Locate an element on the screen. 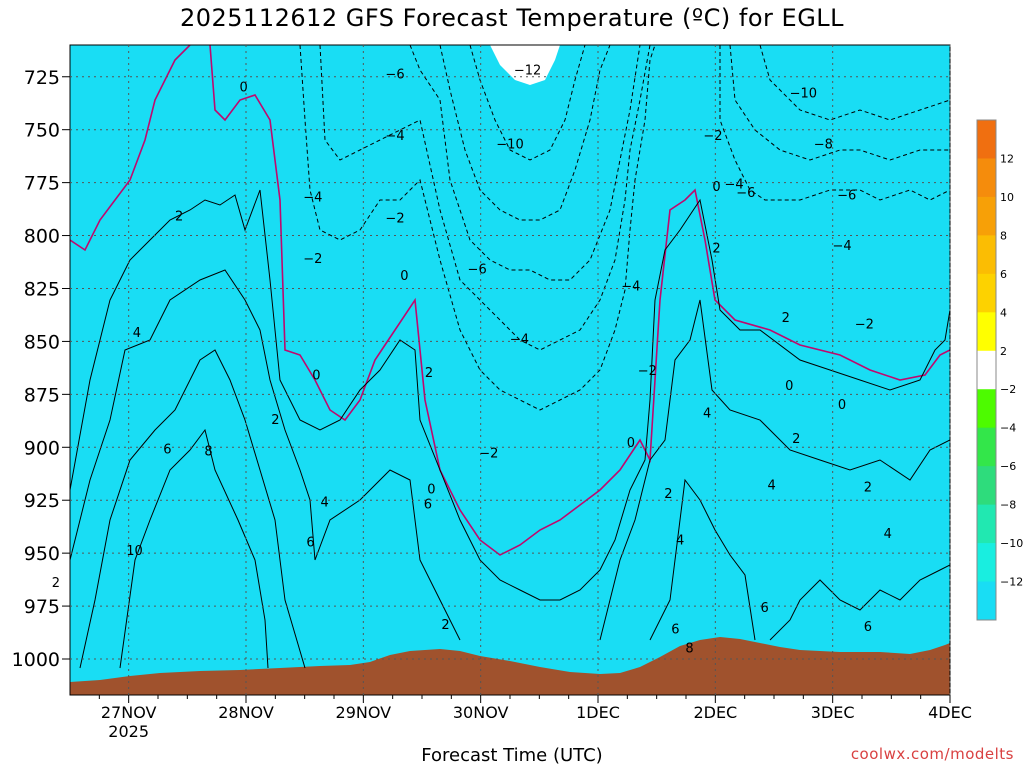  colorbar-label: 2 is located at coordinates (1003, 351).